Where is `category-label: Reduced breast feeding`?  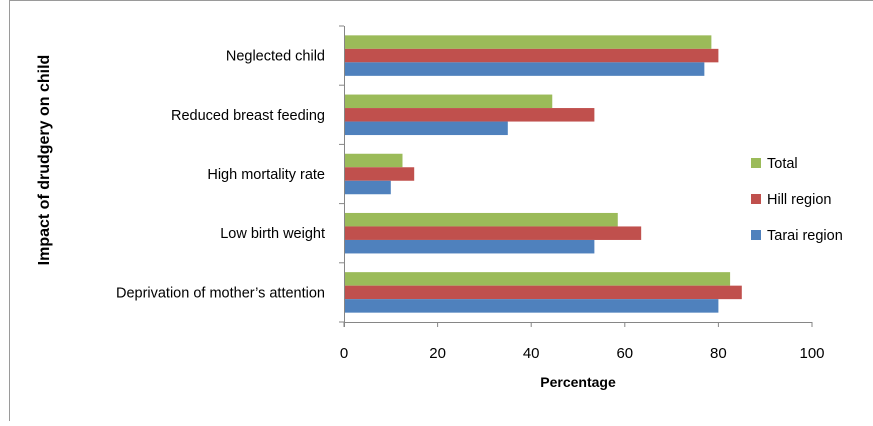 category-label: Reduced breast feeding is located at coordinates (248, 116).